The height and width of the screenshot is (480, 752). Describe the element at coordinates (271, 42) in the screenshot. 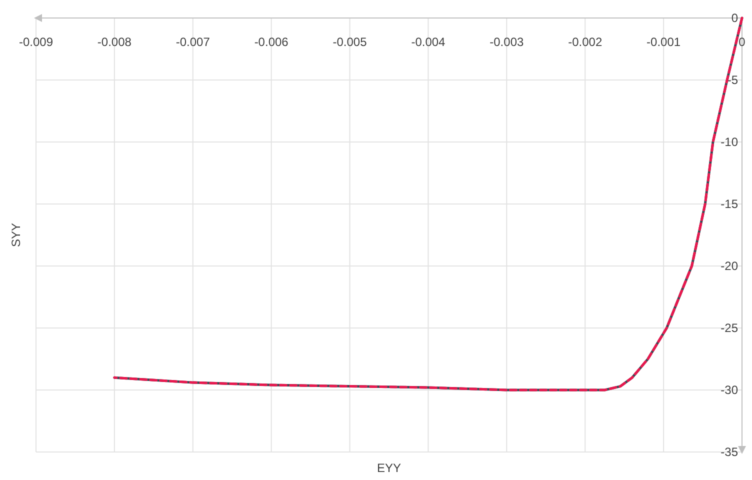

I see `x-tick-label: -0.006` at that location.